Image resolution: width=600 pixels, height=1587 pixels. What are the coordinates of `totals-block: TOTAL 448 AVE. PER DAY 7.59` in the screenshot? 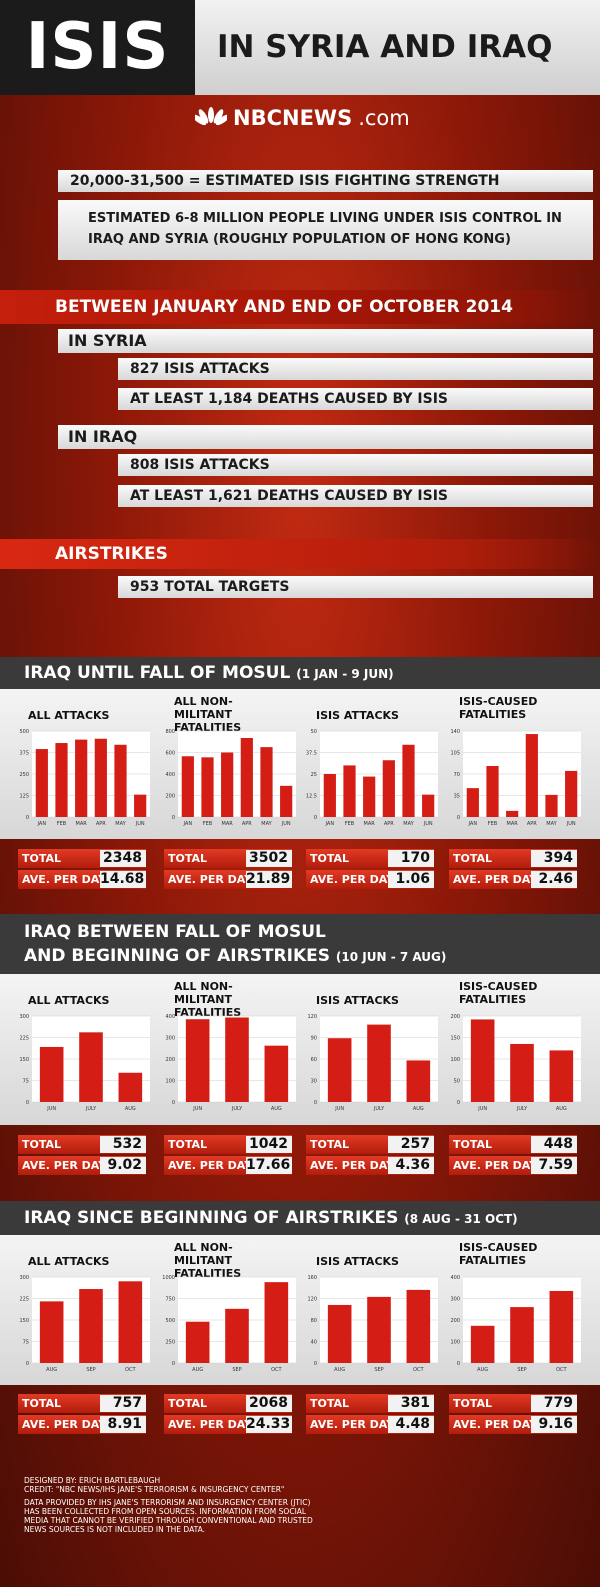 It's located at (514, 1155).